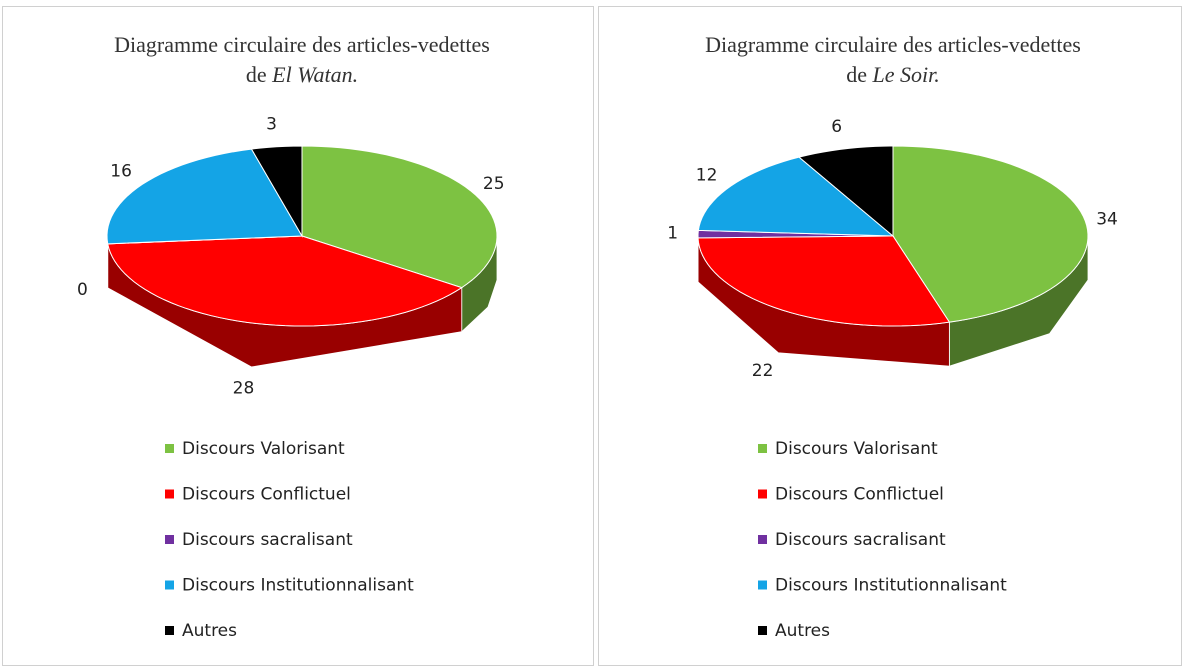 The image size is (1182, 666). Describe the element at coordinates (121, 171) in the screenshot. I see `data-label: 16` at that location.